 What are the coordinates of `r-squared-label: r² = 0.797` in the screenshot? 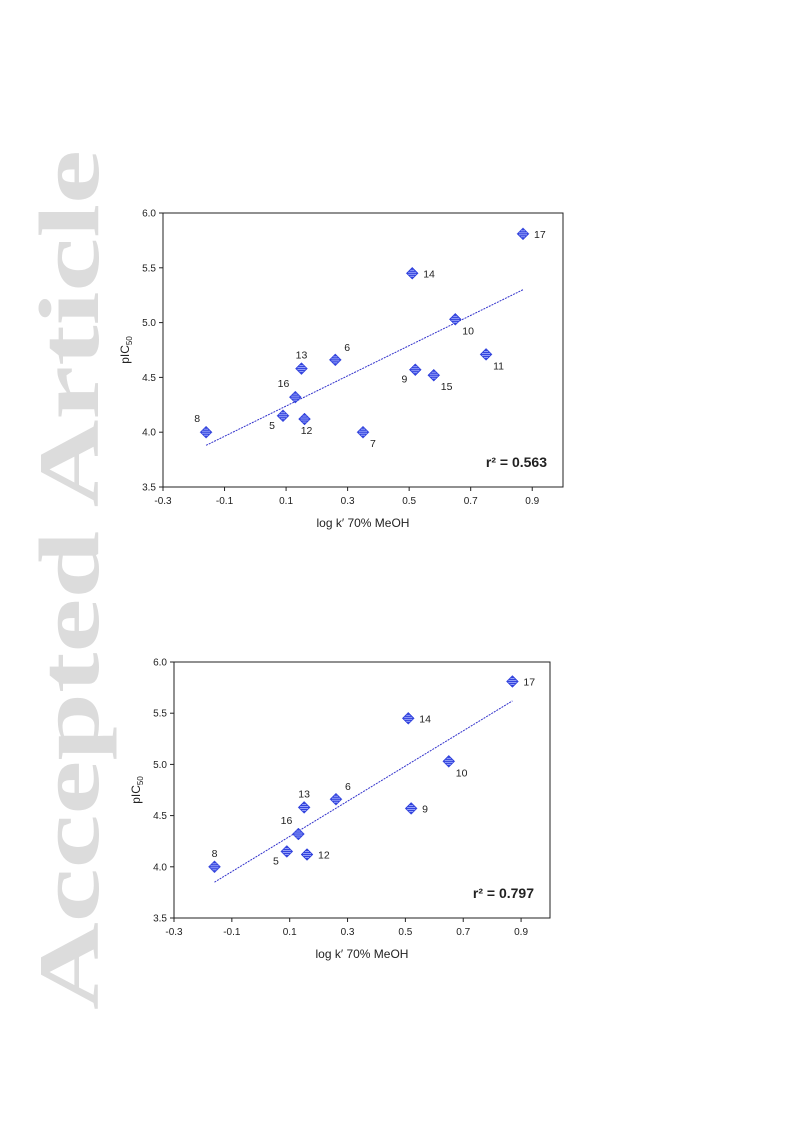 It's located at (503, 893).